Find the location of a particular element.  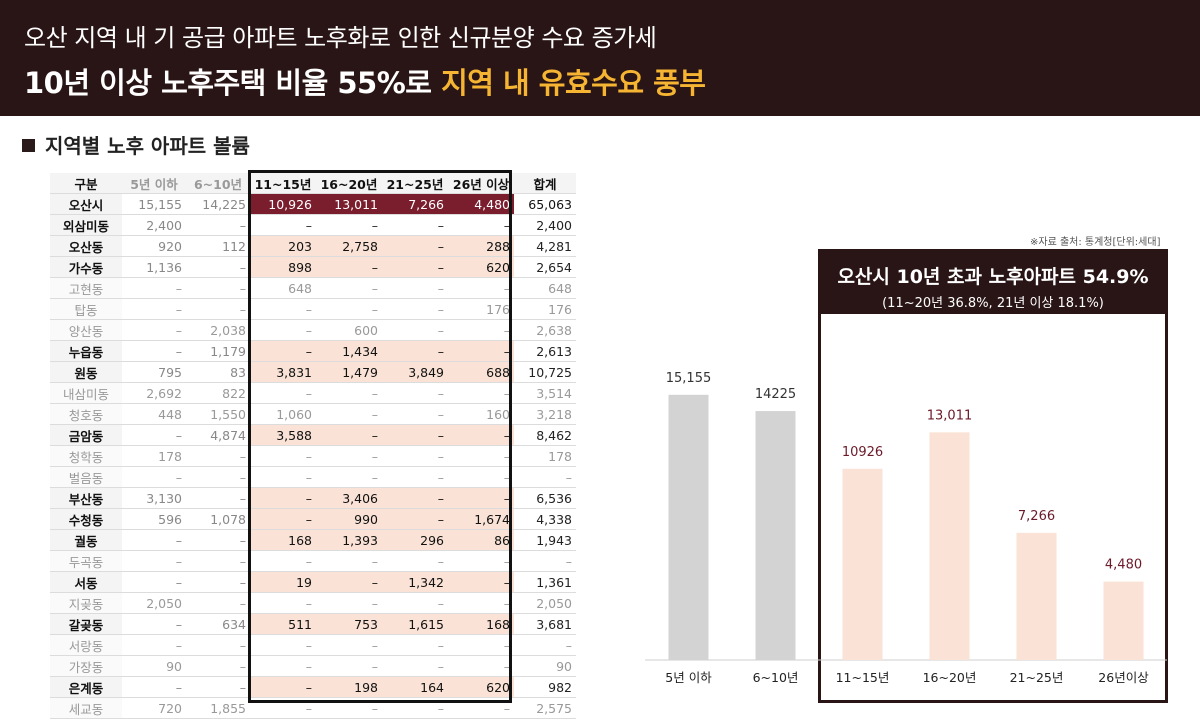

table-cell: 90 is located at coordinates (154, 666).